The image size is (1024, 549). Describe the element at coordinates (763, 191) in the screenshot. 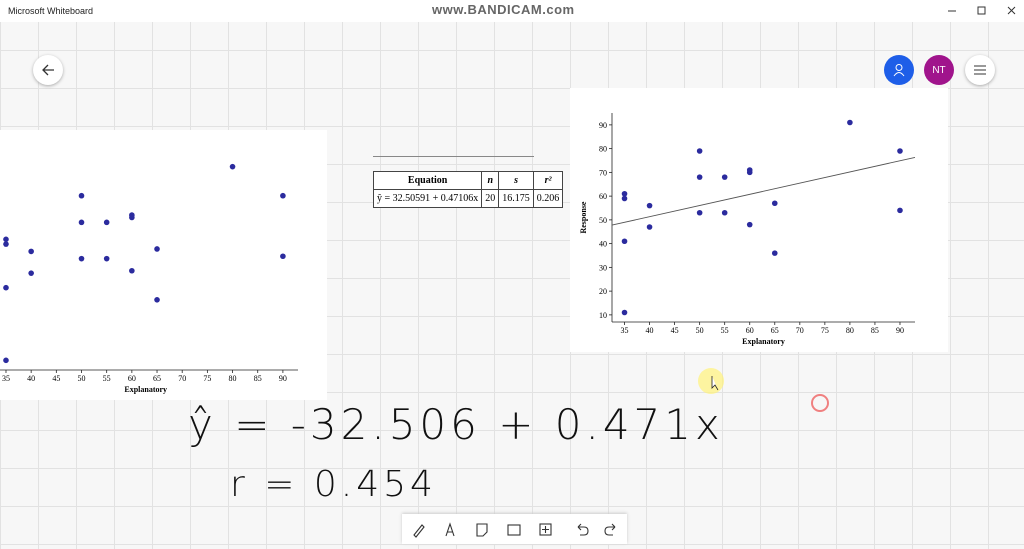

I see `fit-line` at that location.